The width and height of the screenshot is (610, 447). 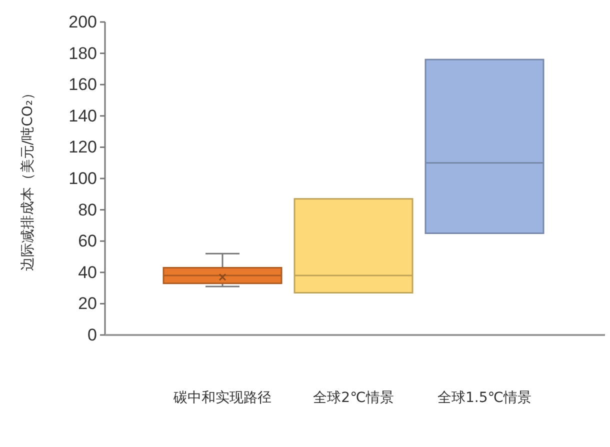 I want to click on y-tick-label: 120, so click(x=82, y=147).